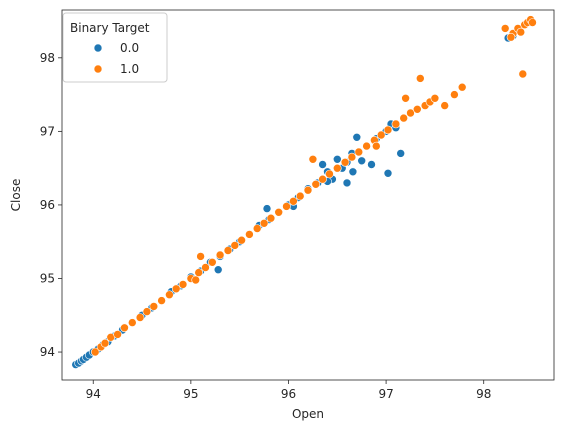 The height and width of the screenshot is (426, 575). I want to click on legend: Binary Target 0.0 1.0, so click(115, 47).